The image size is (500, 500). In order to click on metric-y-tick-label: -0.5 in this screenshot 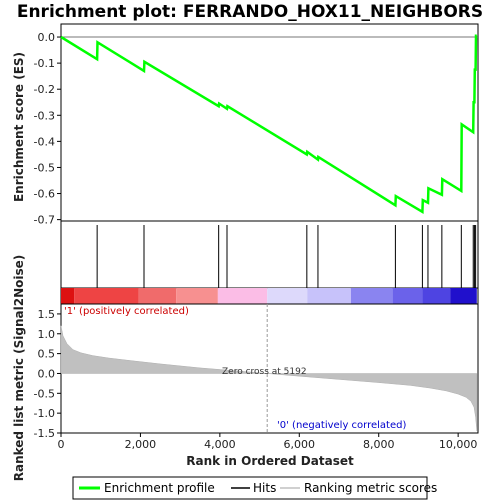, I will do `click(44, 393)`.